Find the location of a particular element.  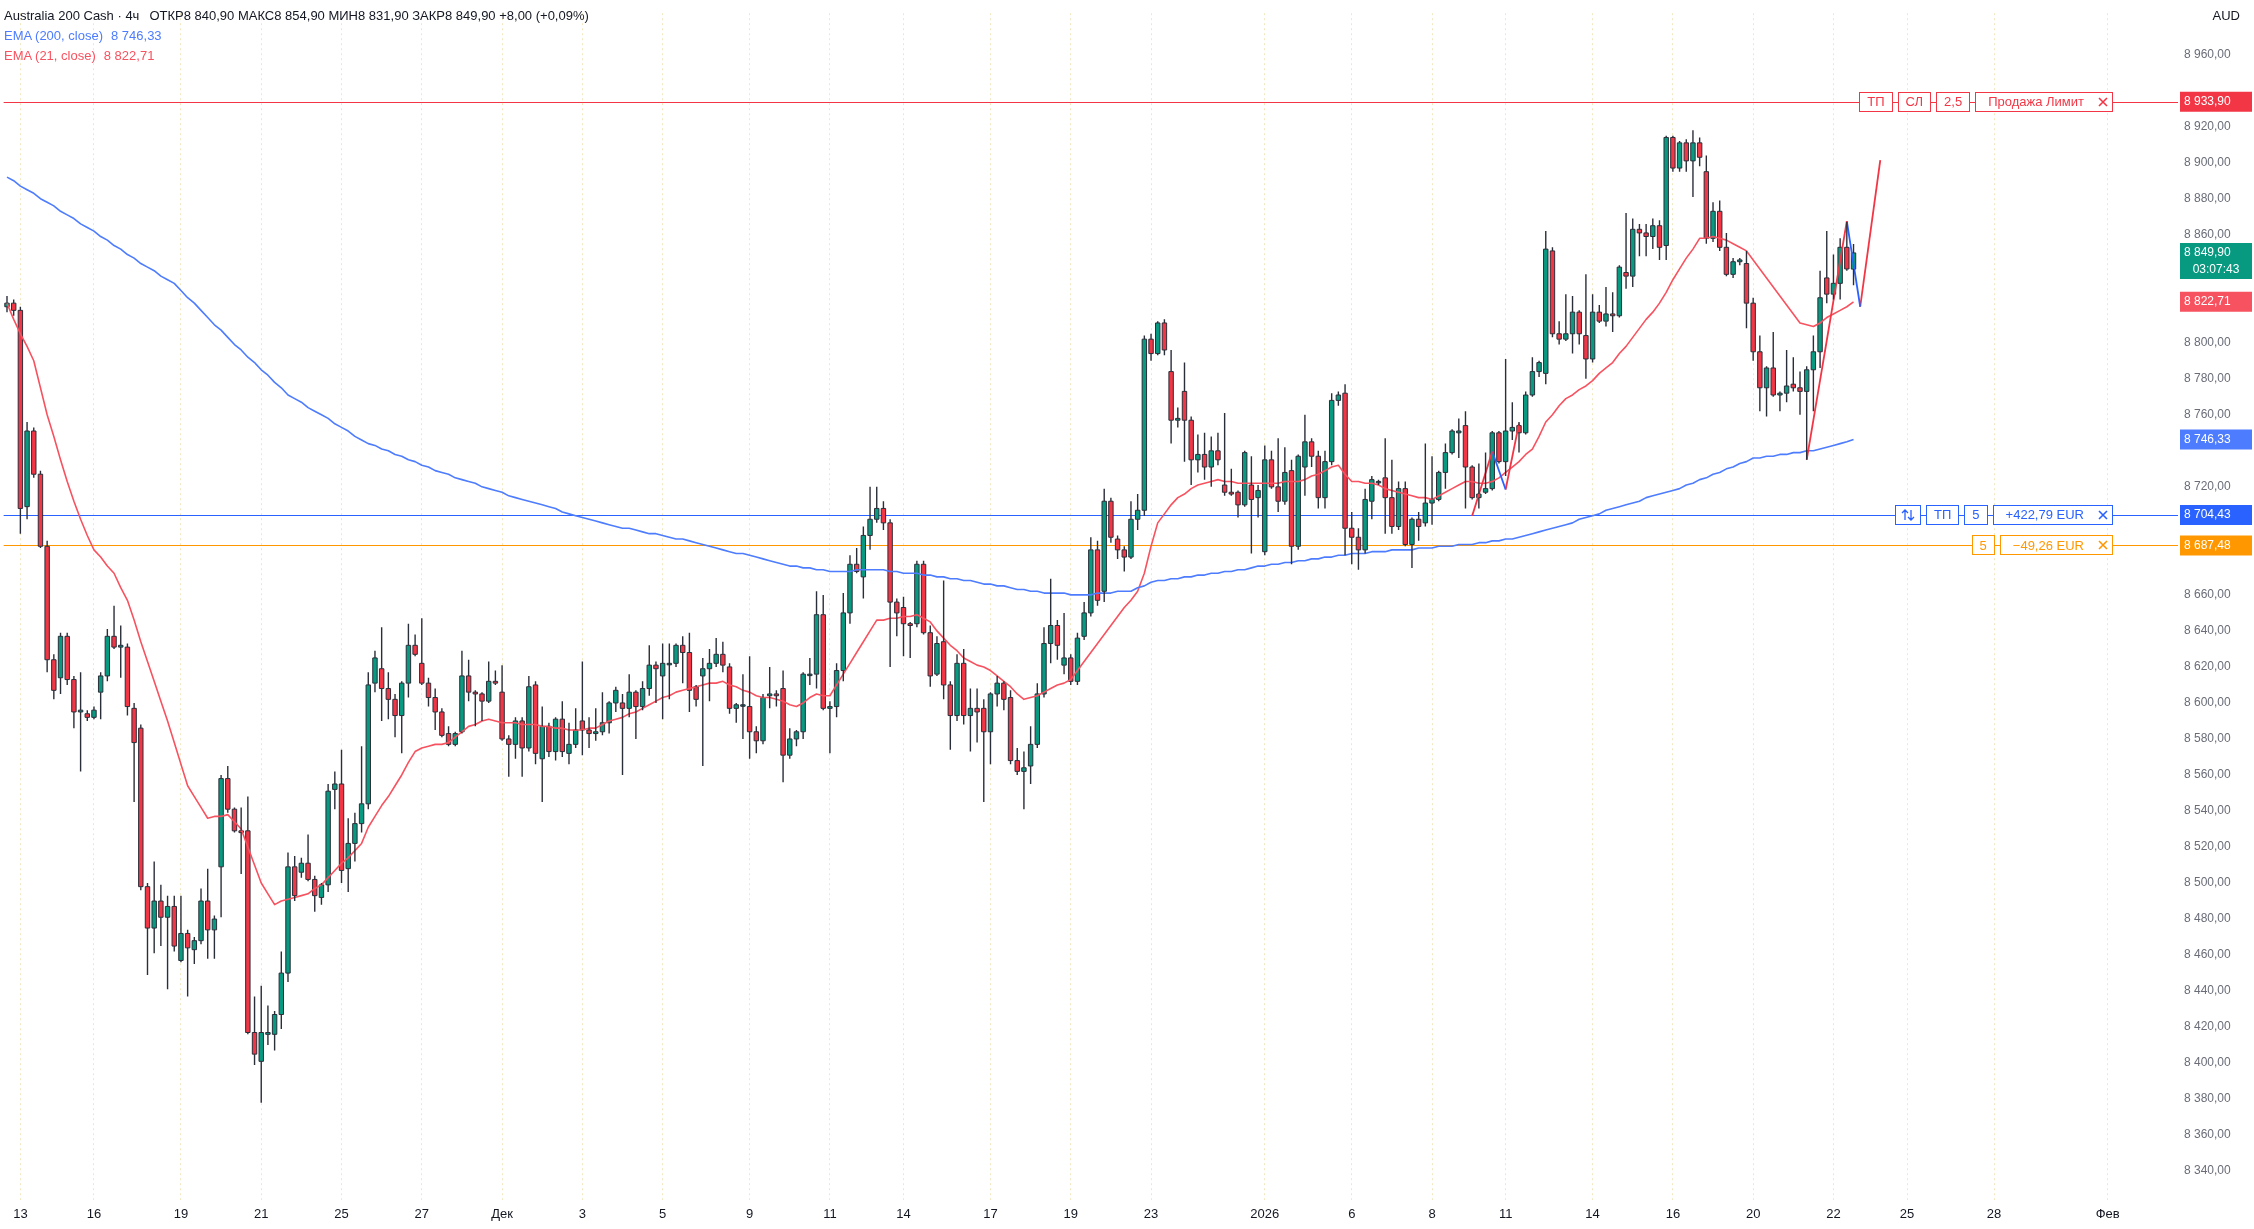

text: 8 822,71 is located at coordinates (129, 55).